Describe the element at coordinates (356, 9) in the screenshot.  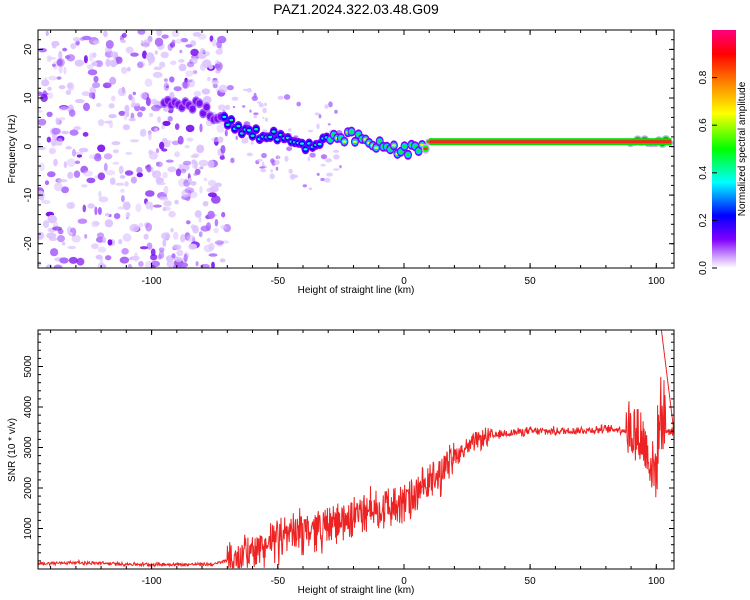
I see `chart-title: PAZ1.2024.322.03.48.G09` at that location.